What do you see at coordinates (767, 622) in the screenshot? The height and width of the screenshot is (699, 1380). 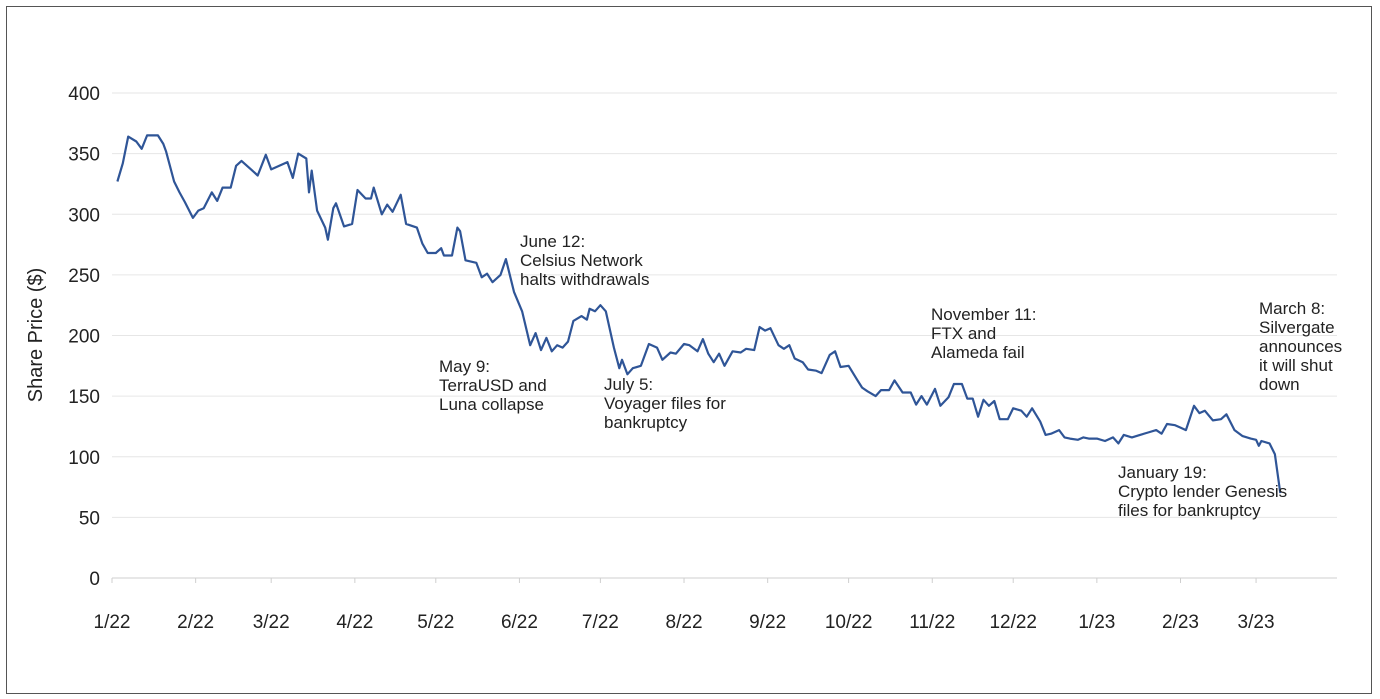 I see `x-tick-label: 9/22` at bounding box center [767, 622].